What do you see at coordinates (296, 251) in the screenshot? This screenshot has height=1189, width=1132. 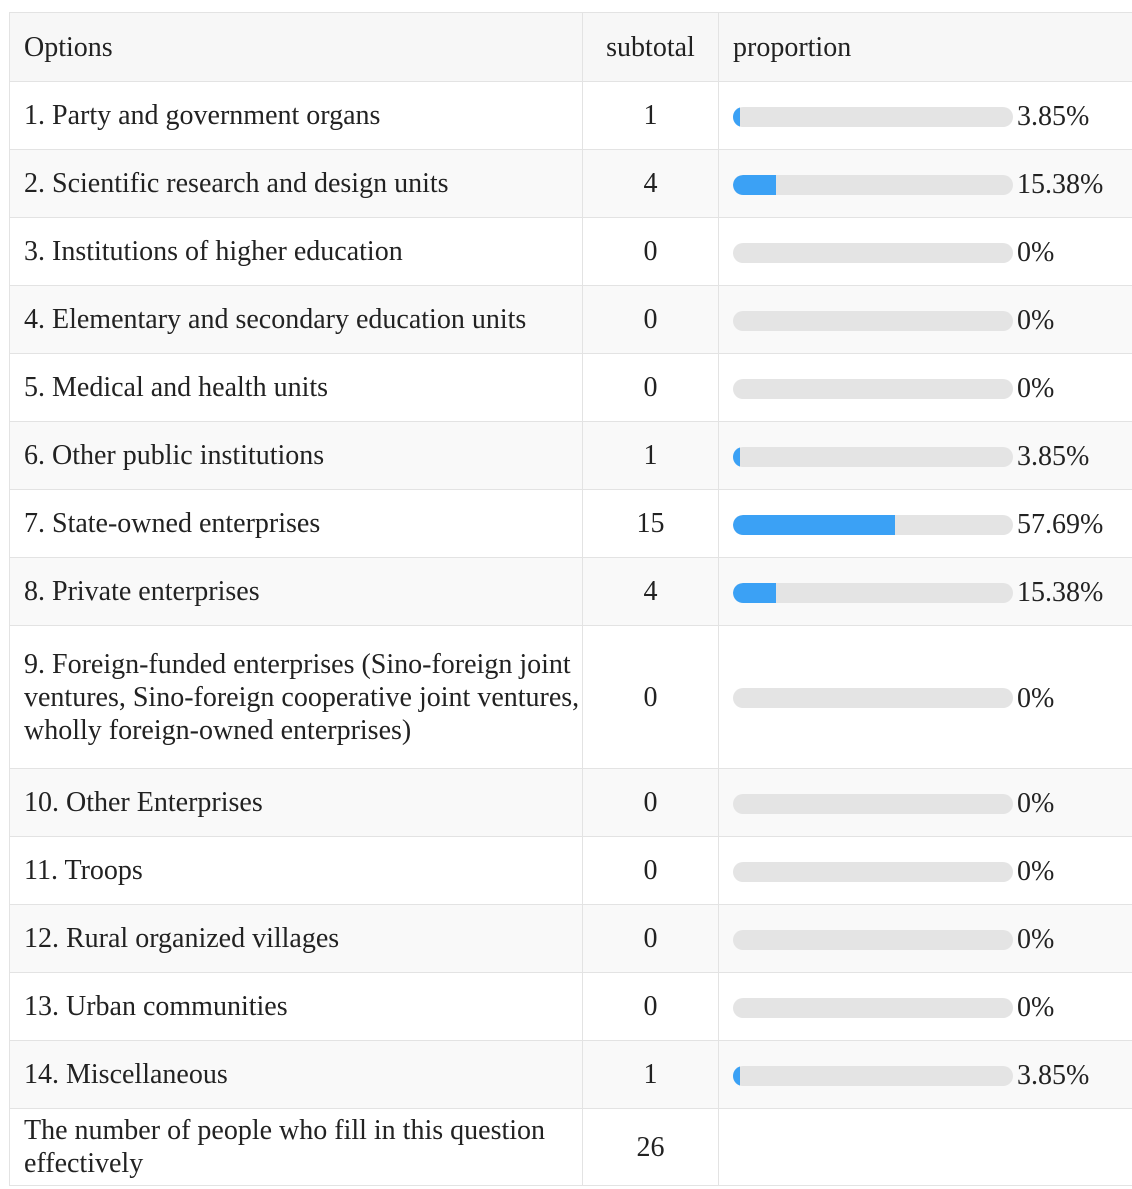 I see `option-label: 3. Institutions of higher education` at bounding box center [296, 251].